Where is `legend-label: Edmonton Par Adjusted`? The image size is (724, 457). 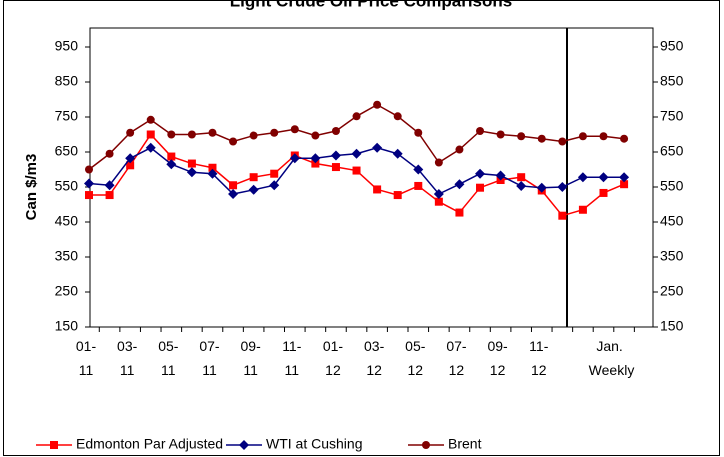
legend-label: Edmonton Par Adjusted is located at coordinates (149, 444).